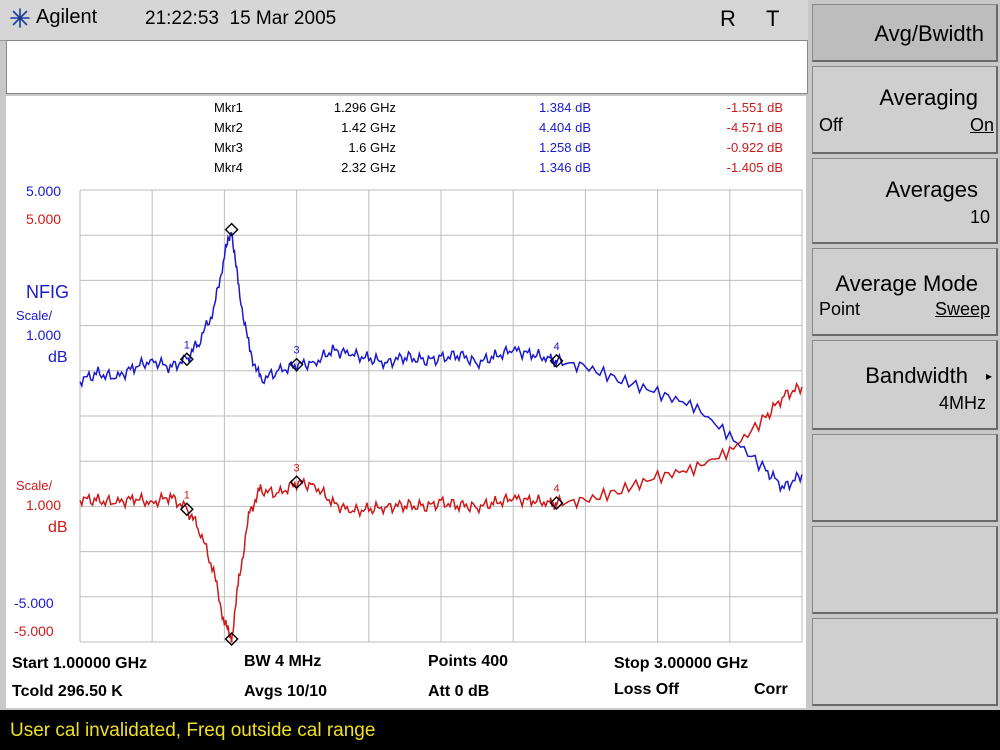 This screenshot has width=1000, height=750. What do you see at coordinates (228, 147) in the screenshot?
I see `marker-name: Mkr3` at bounding box center [228, 147].